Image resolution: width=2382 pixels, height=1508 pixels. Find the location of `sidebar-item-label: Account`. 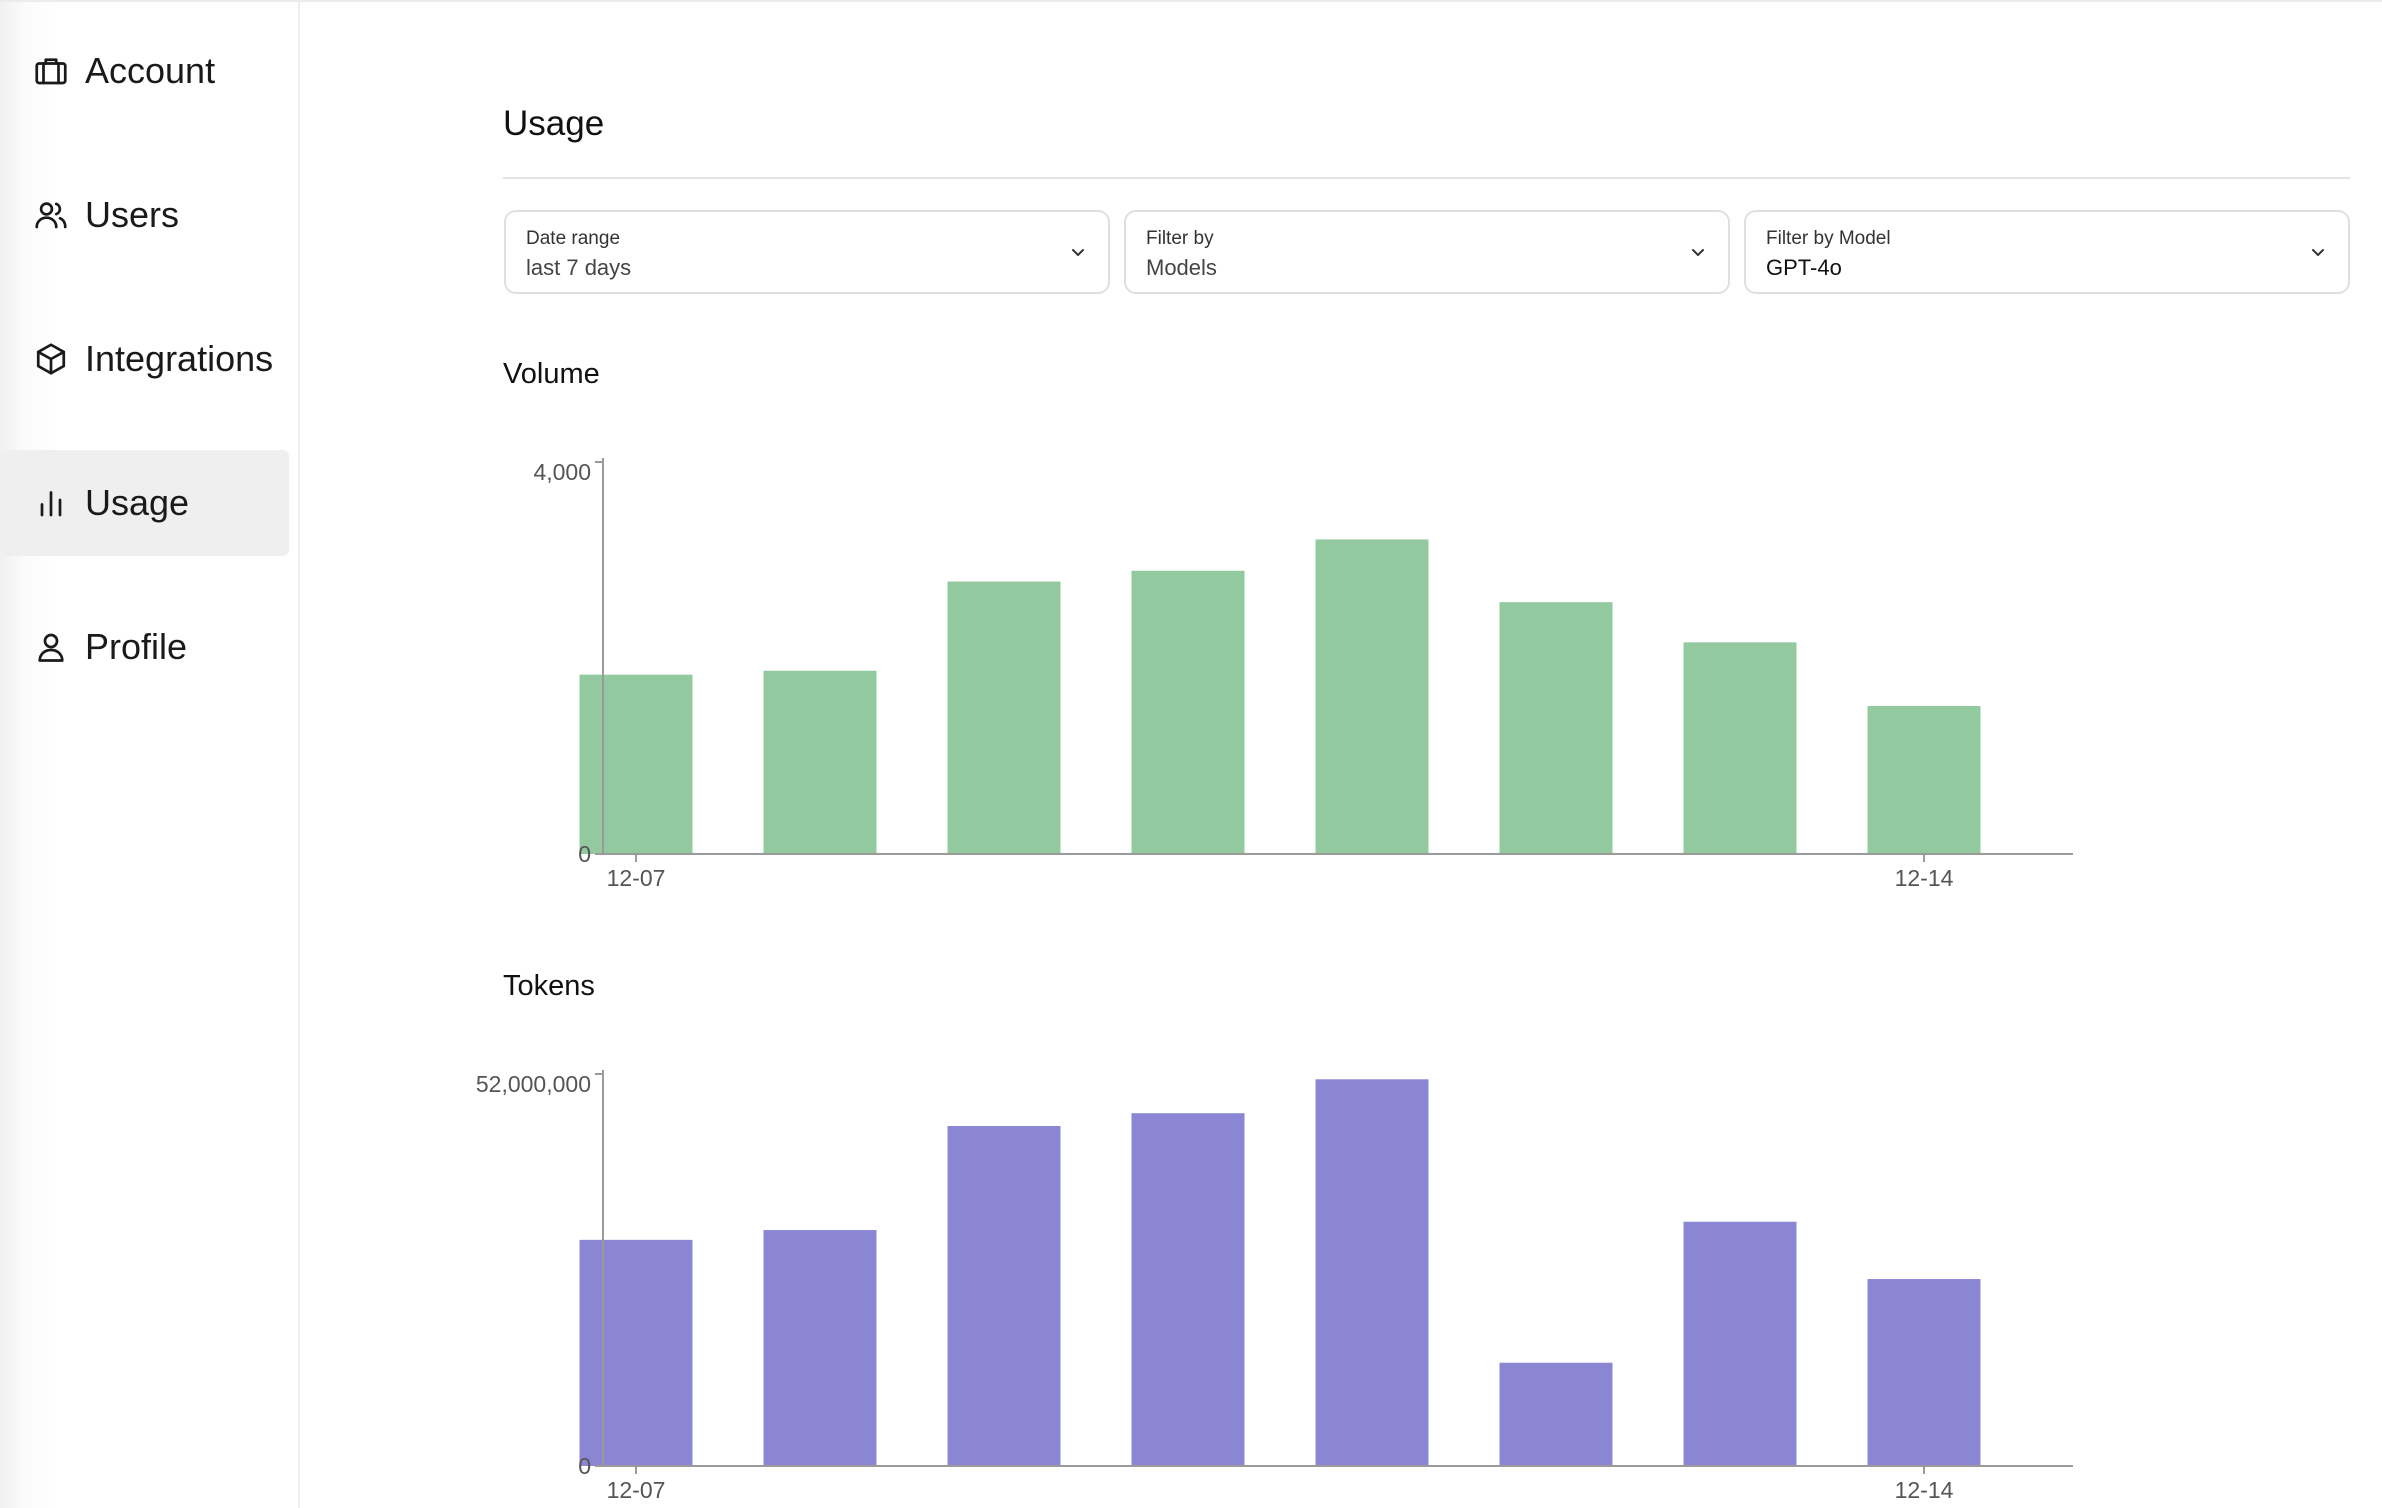

sidebar-item-label: Account is located at coordinates (150, 70).